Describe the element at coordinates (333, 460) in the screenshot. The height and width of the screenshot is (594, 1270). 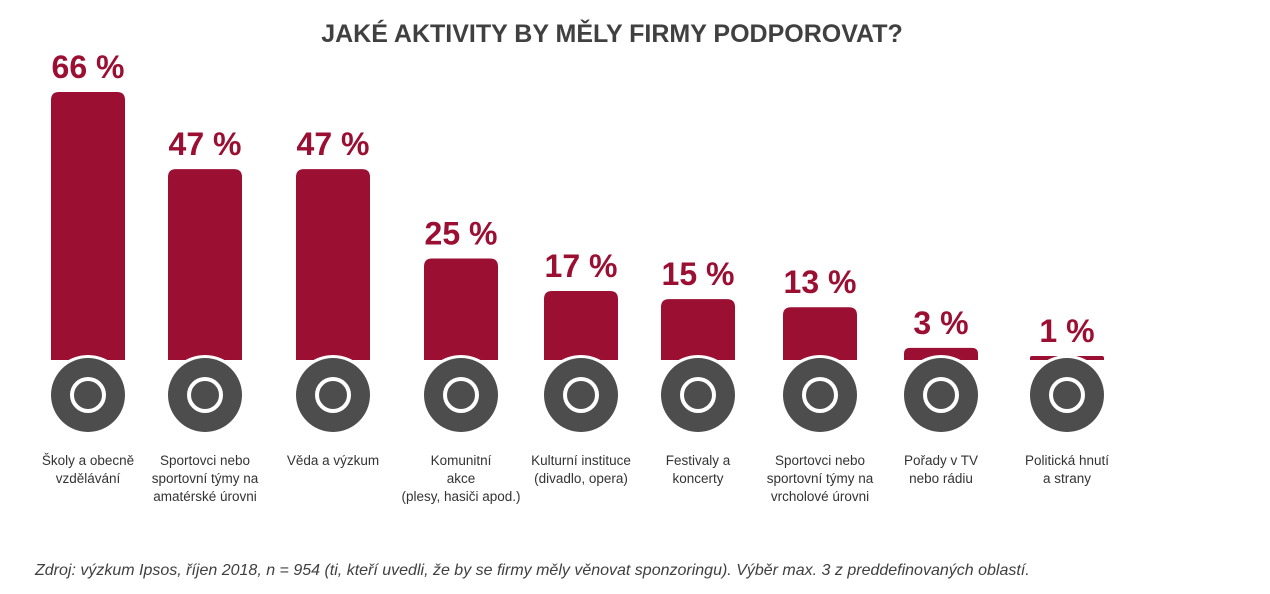
I see `category-label: Věda a výzkum` at that location.